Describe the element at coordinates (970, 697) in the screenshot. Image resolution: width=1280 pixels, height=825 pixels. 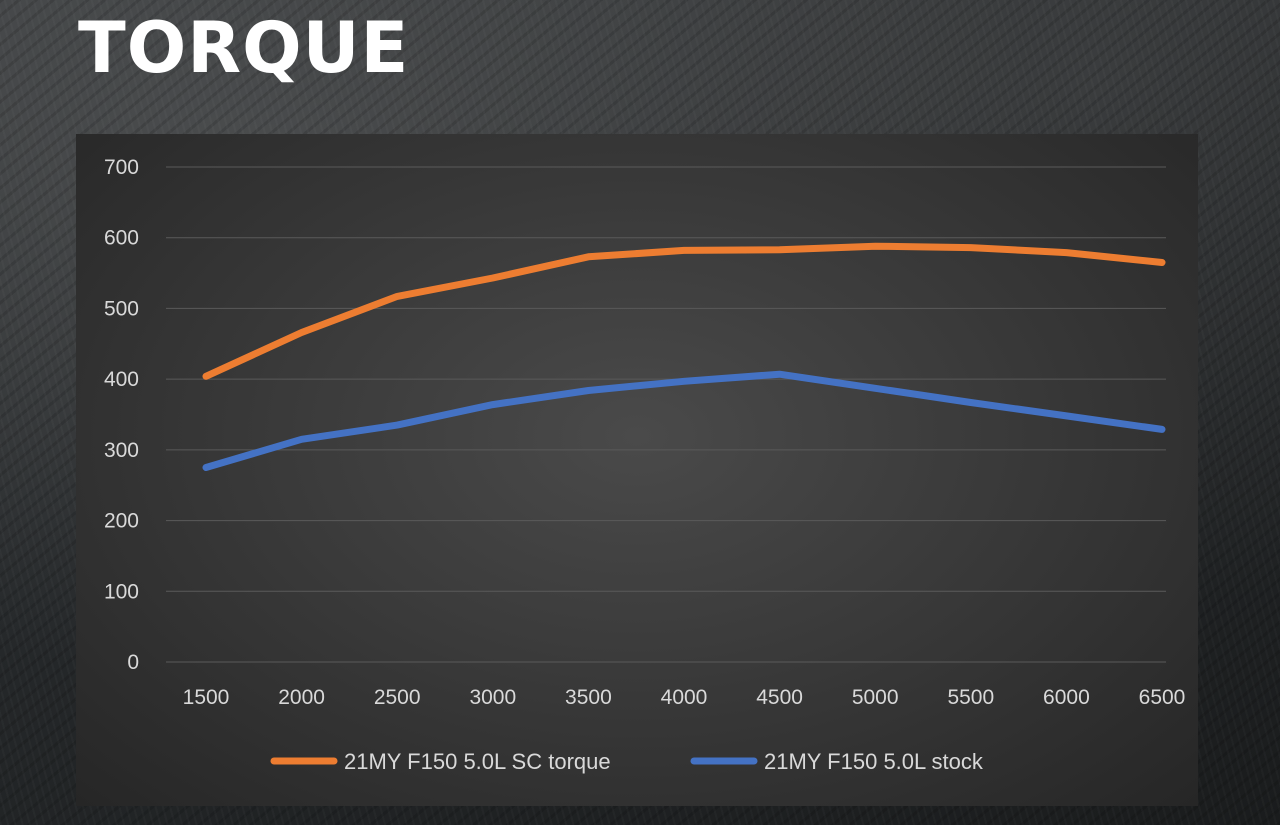
I see `x-tick-label-5500: 5500` at that location.